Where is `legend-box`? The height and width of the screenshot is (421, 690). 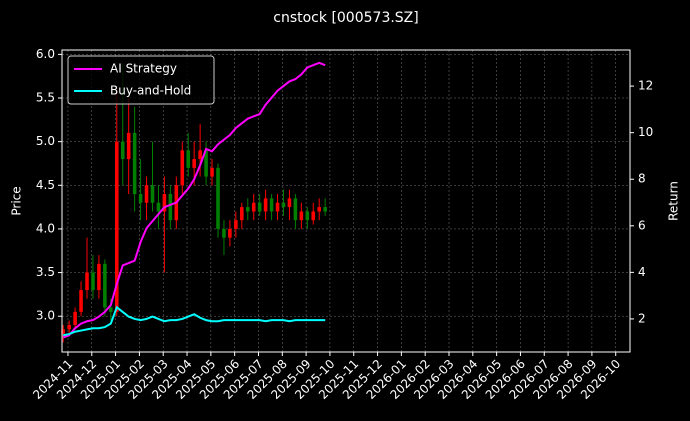
legend-box is located at coordinates (141, 80).